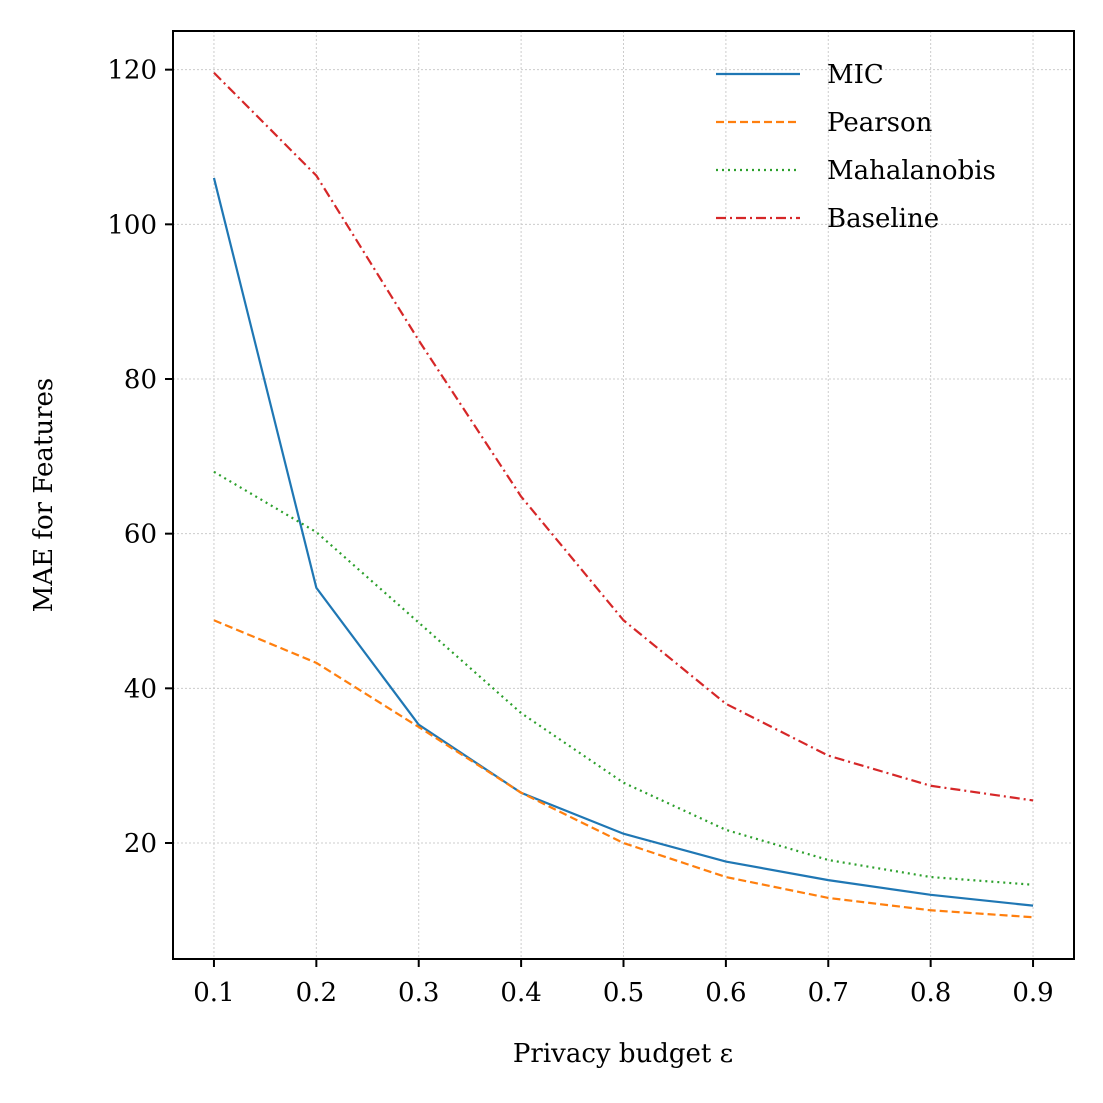 The height and width of the screenshot is (1103, 1103). I want to click on x-tick-label: 0.1, so click(213, 993).